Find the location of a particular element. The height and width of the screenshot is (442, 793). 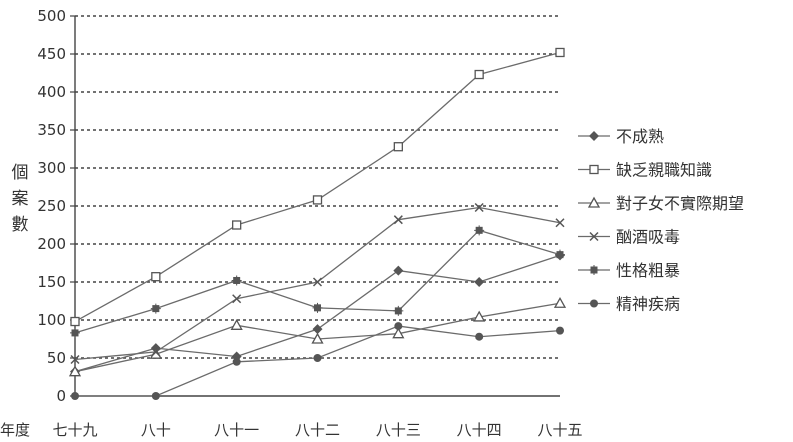

y-tick-label: 400 is located at coordinates (51, 92).